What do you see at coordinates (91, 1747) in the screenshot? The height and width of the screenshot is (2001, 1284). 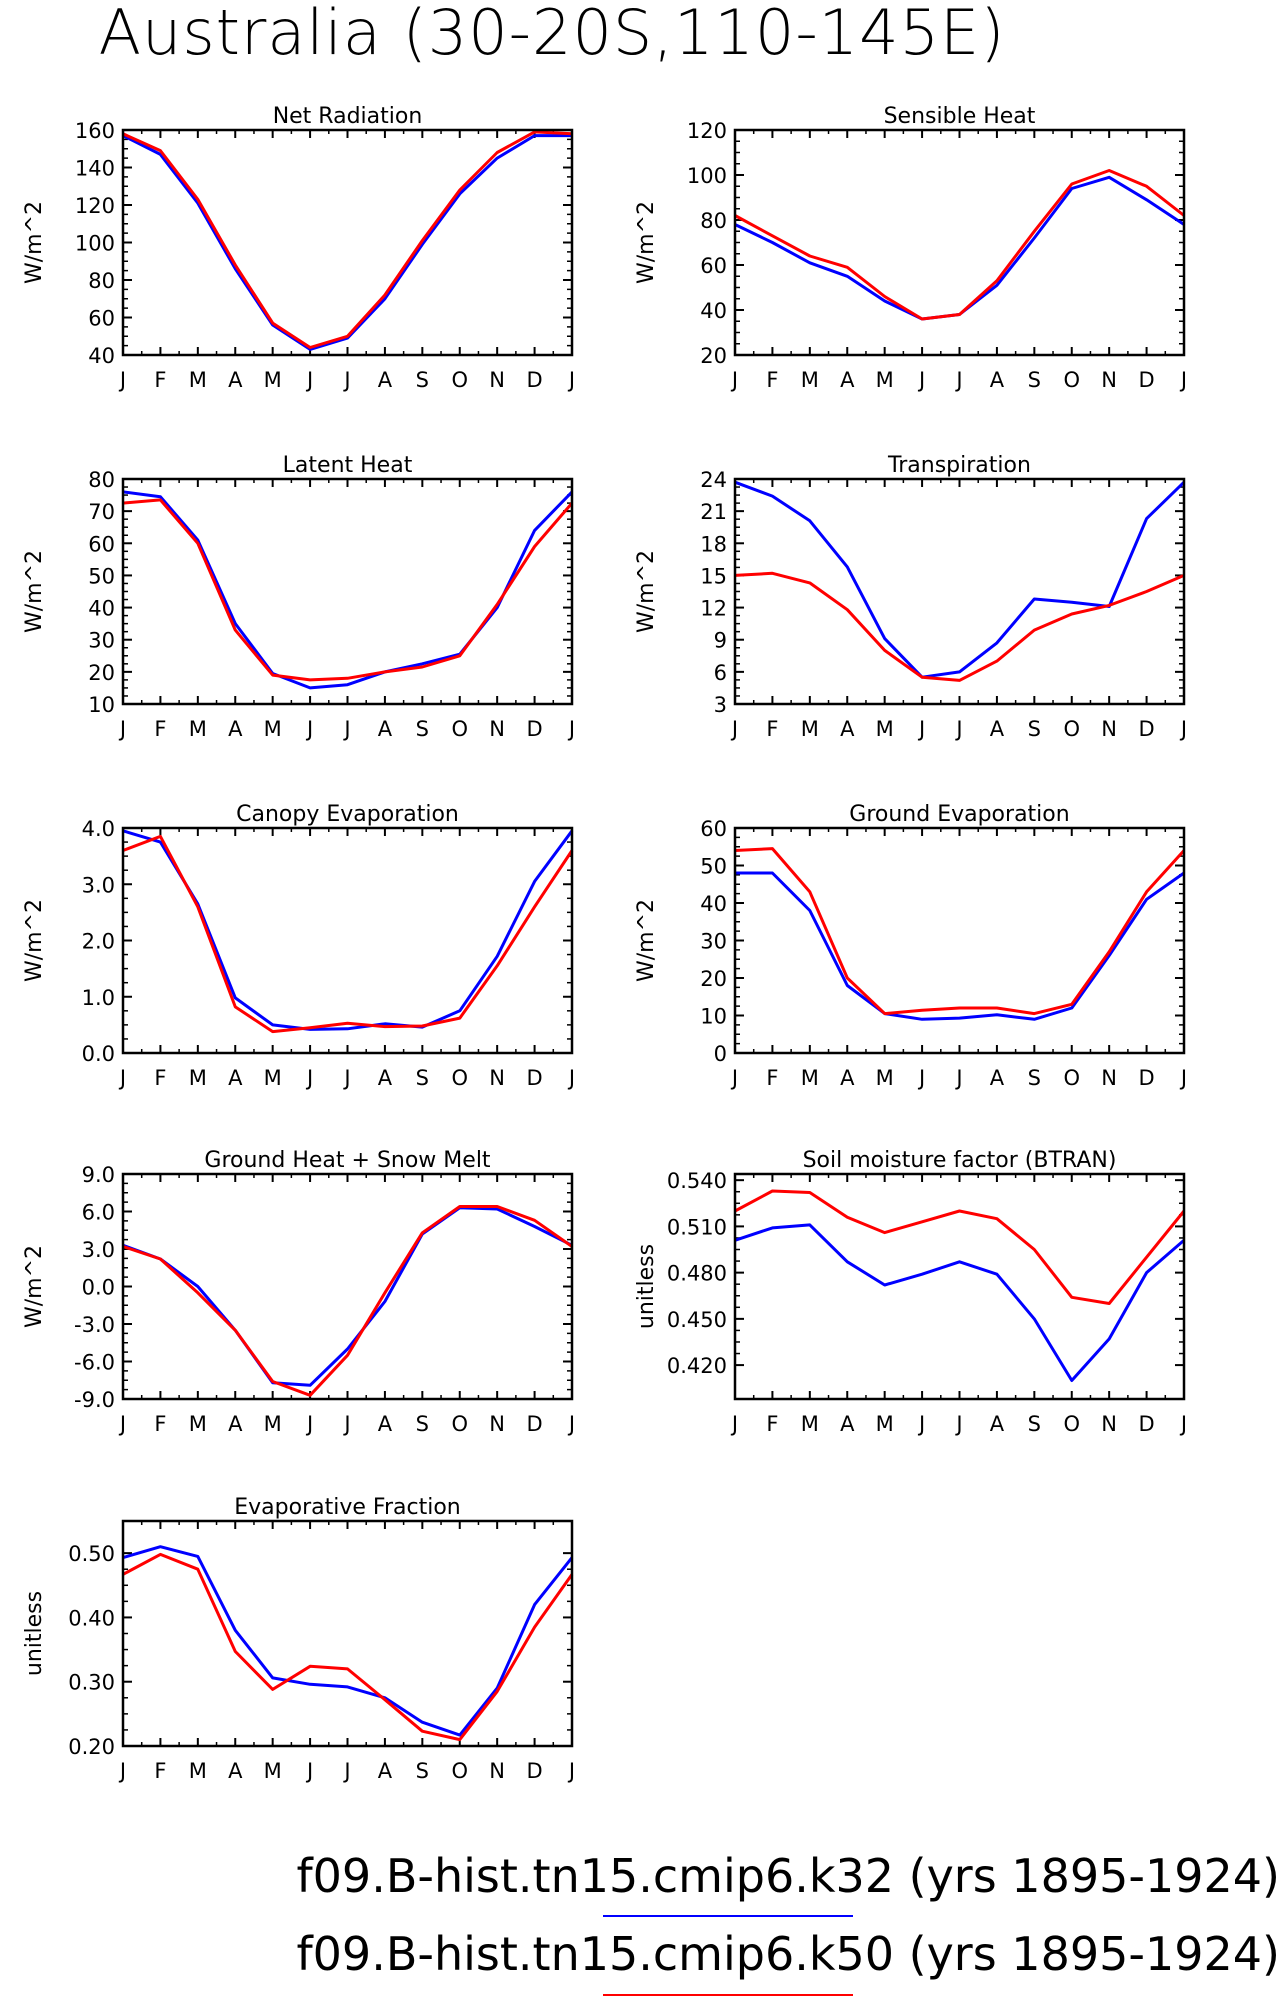 I see `y-tick-label: 0.20` at bounding box center [91, 1747].